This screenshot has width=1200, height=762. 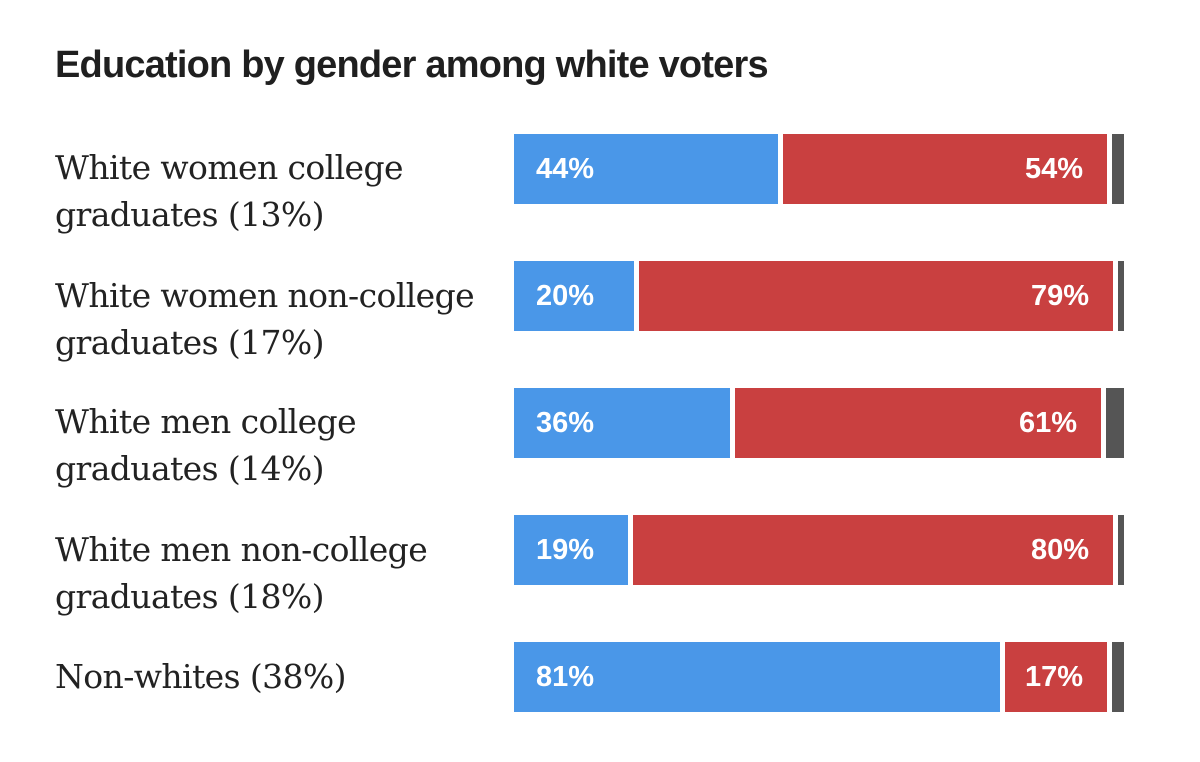 What do you see at coordinates (565, 677) in the screenshot?
I see `data-label-democrat-row-4: 81%` at bounding box center [565, 677].